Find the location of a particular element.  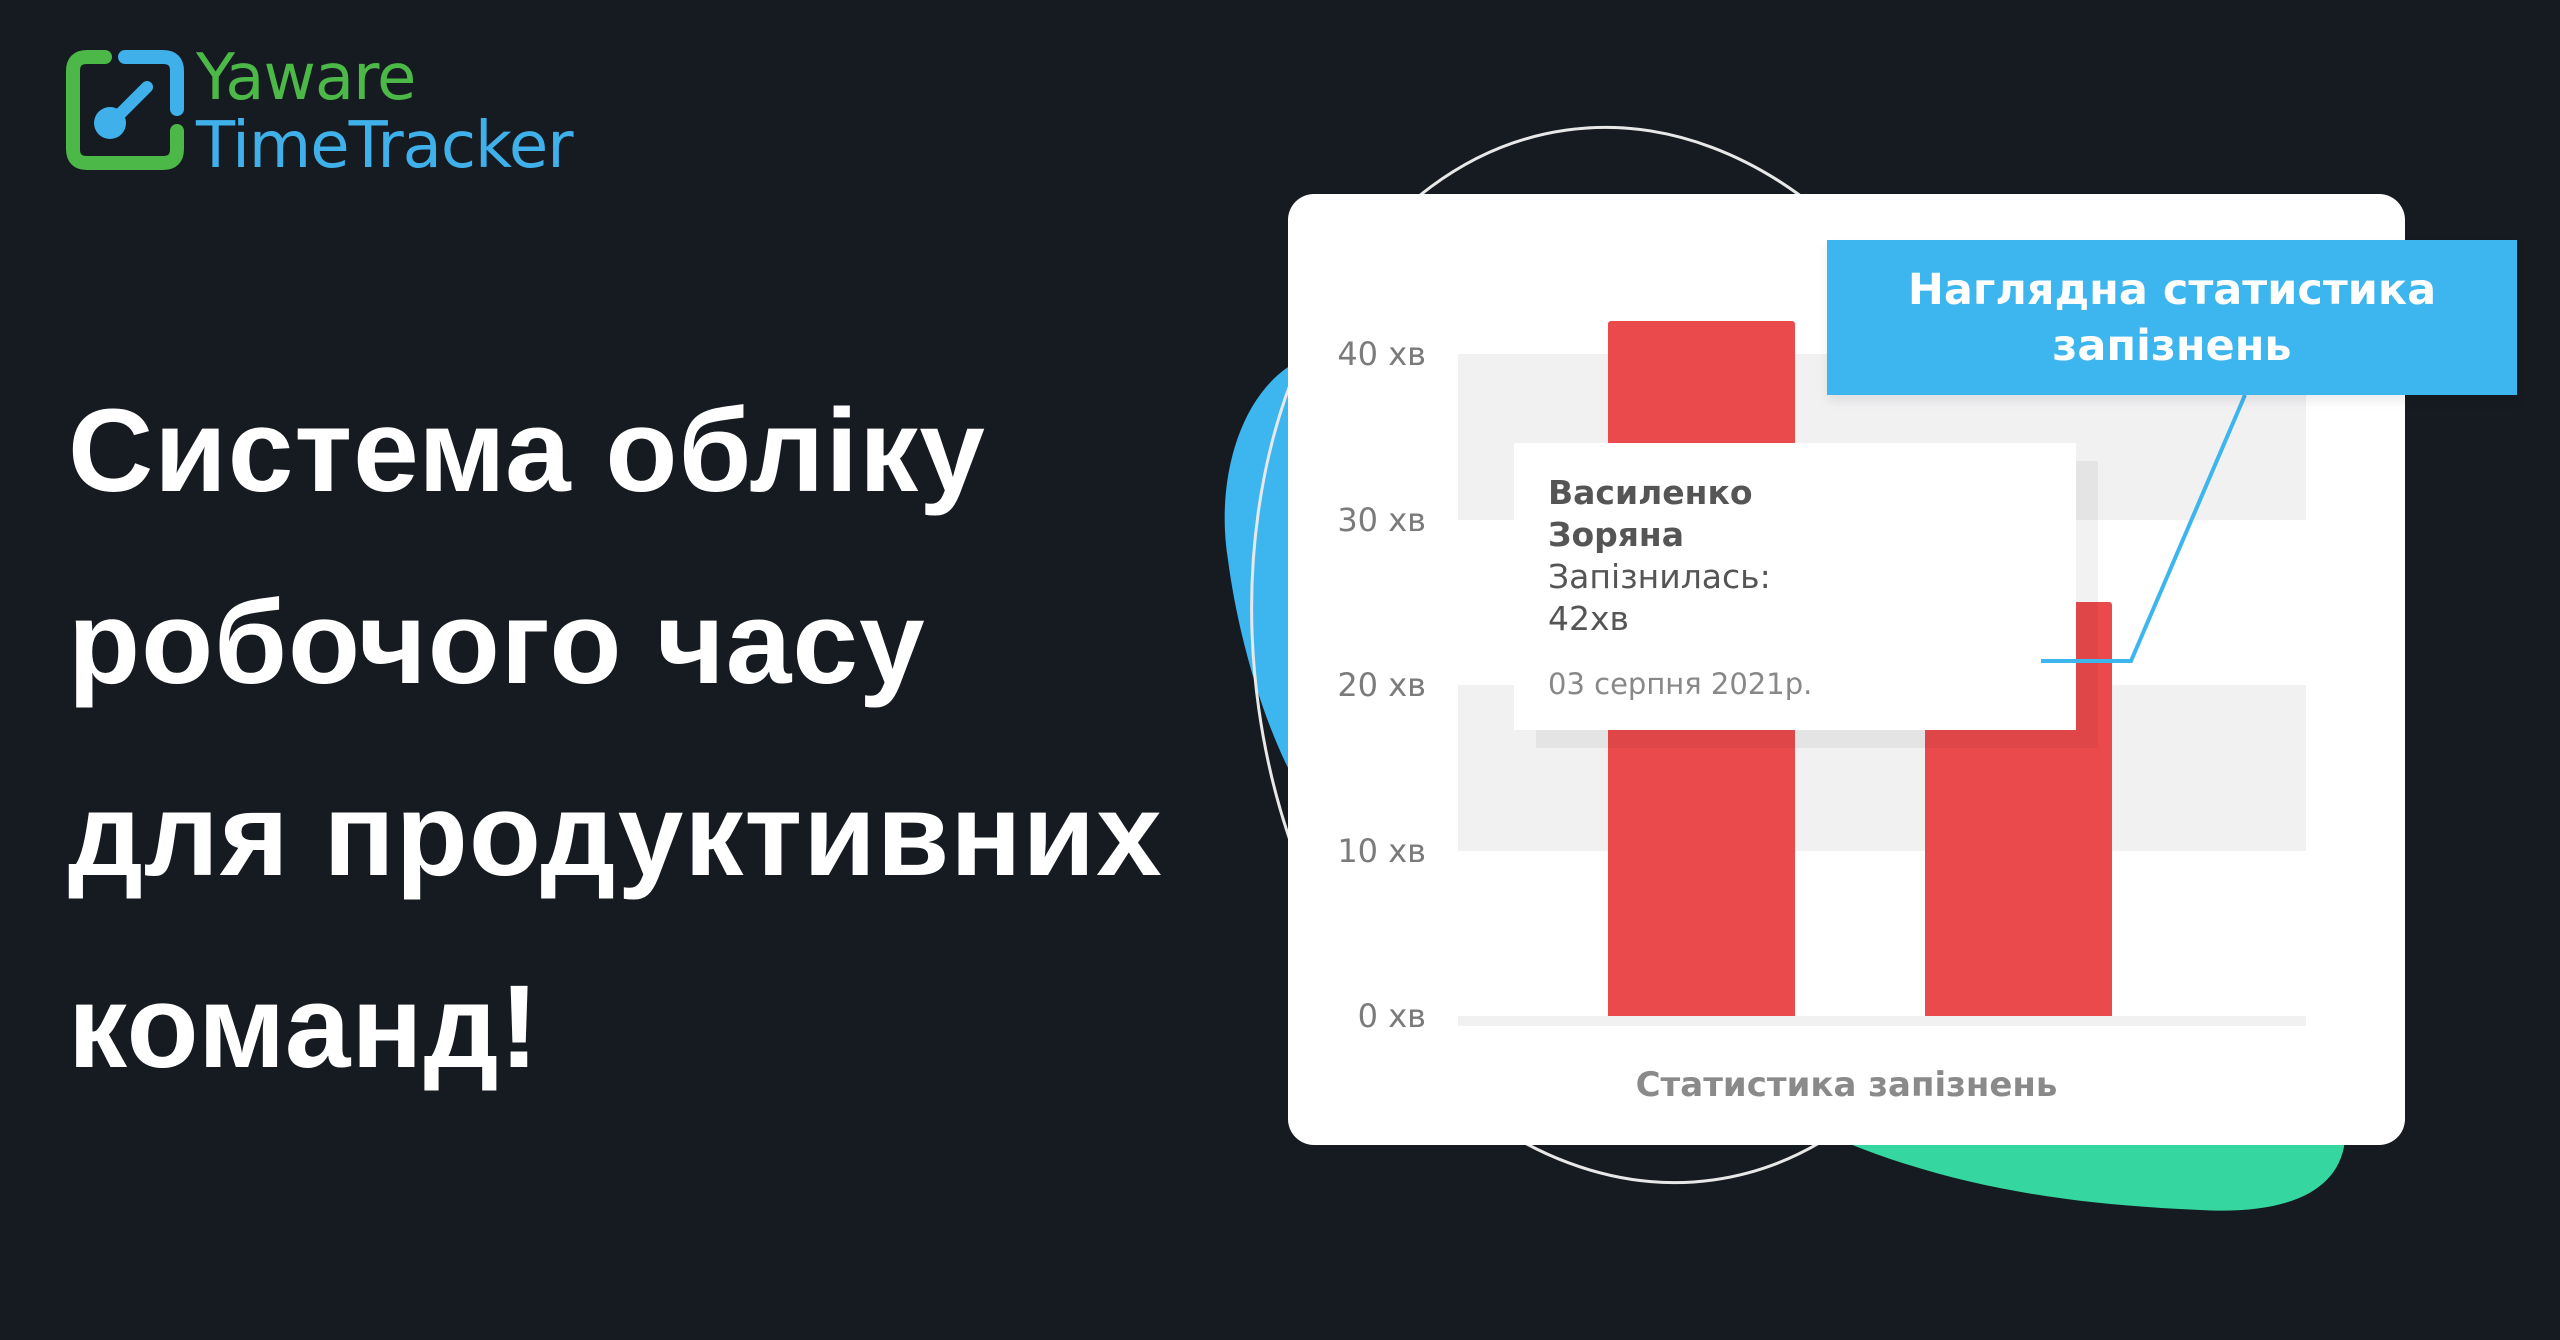

logo-line1: Yaware is located at coordinates (306, 78).